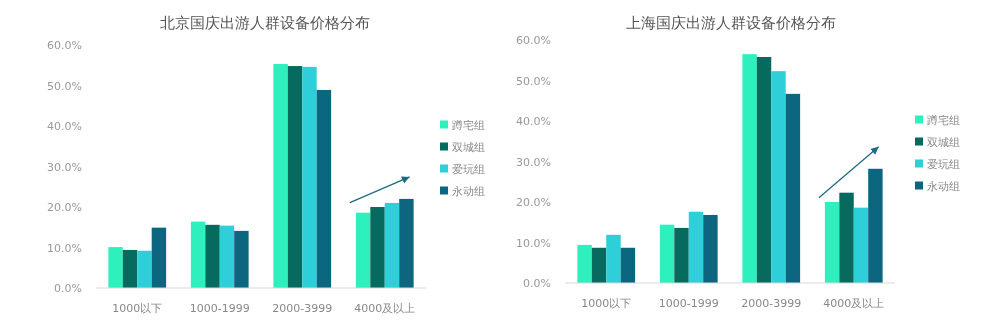 The height and width of the screenshot is (327, 1001). What do you see at coordinates (731, 23) in the screenshot?
I see `chart-title: 上海国庆出游人群设备价格分布` at bounding box center [731, 23].